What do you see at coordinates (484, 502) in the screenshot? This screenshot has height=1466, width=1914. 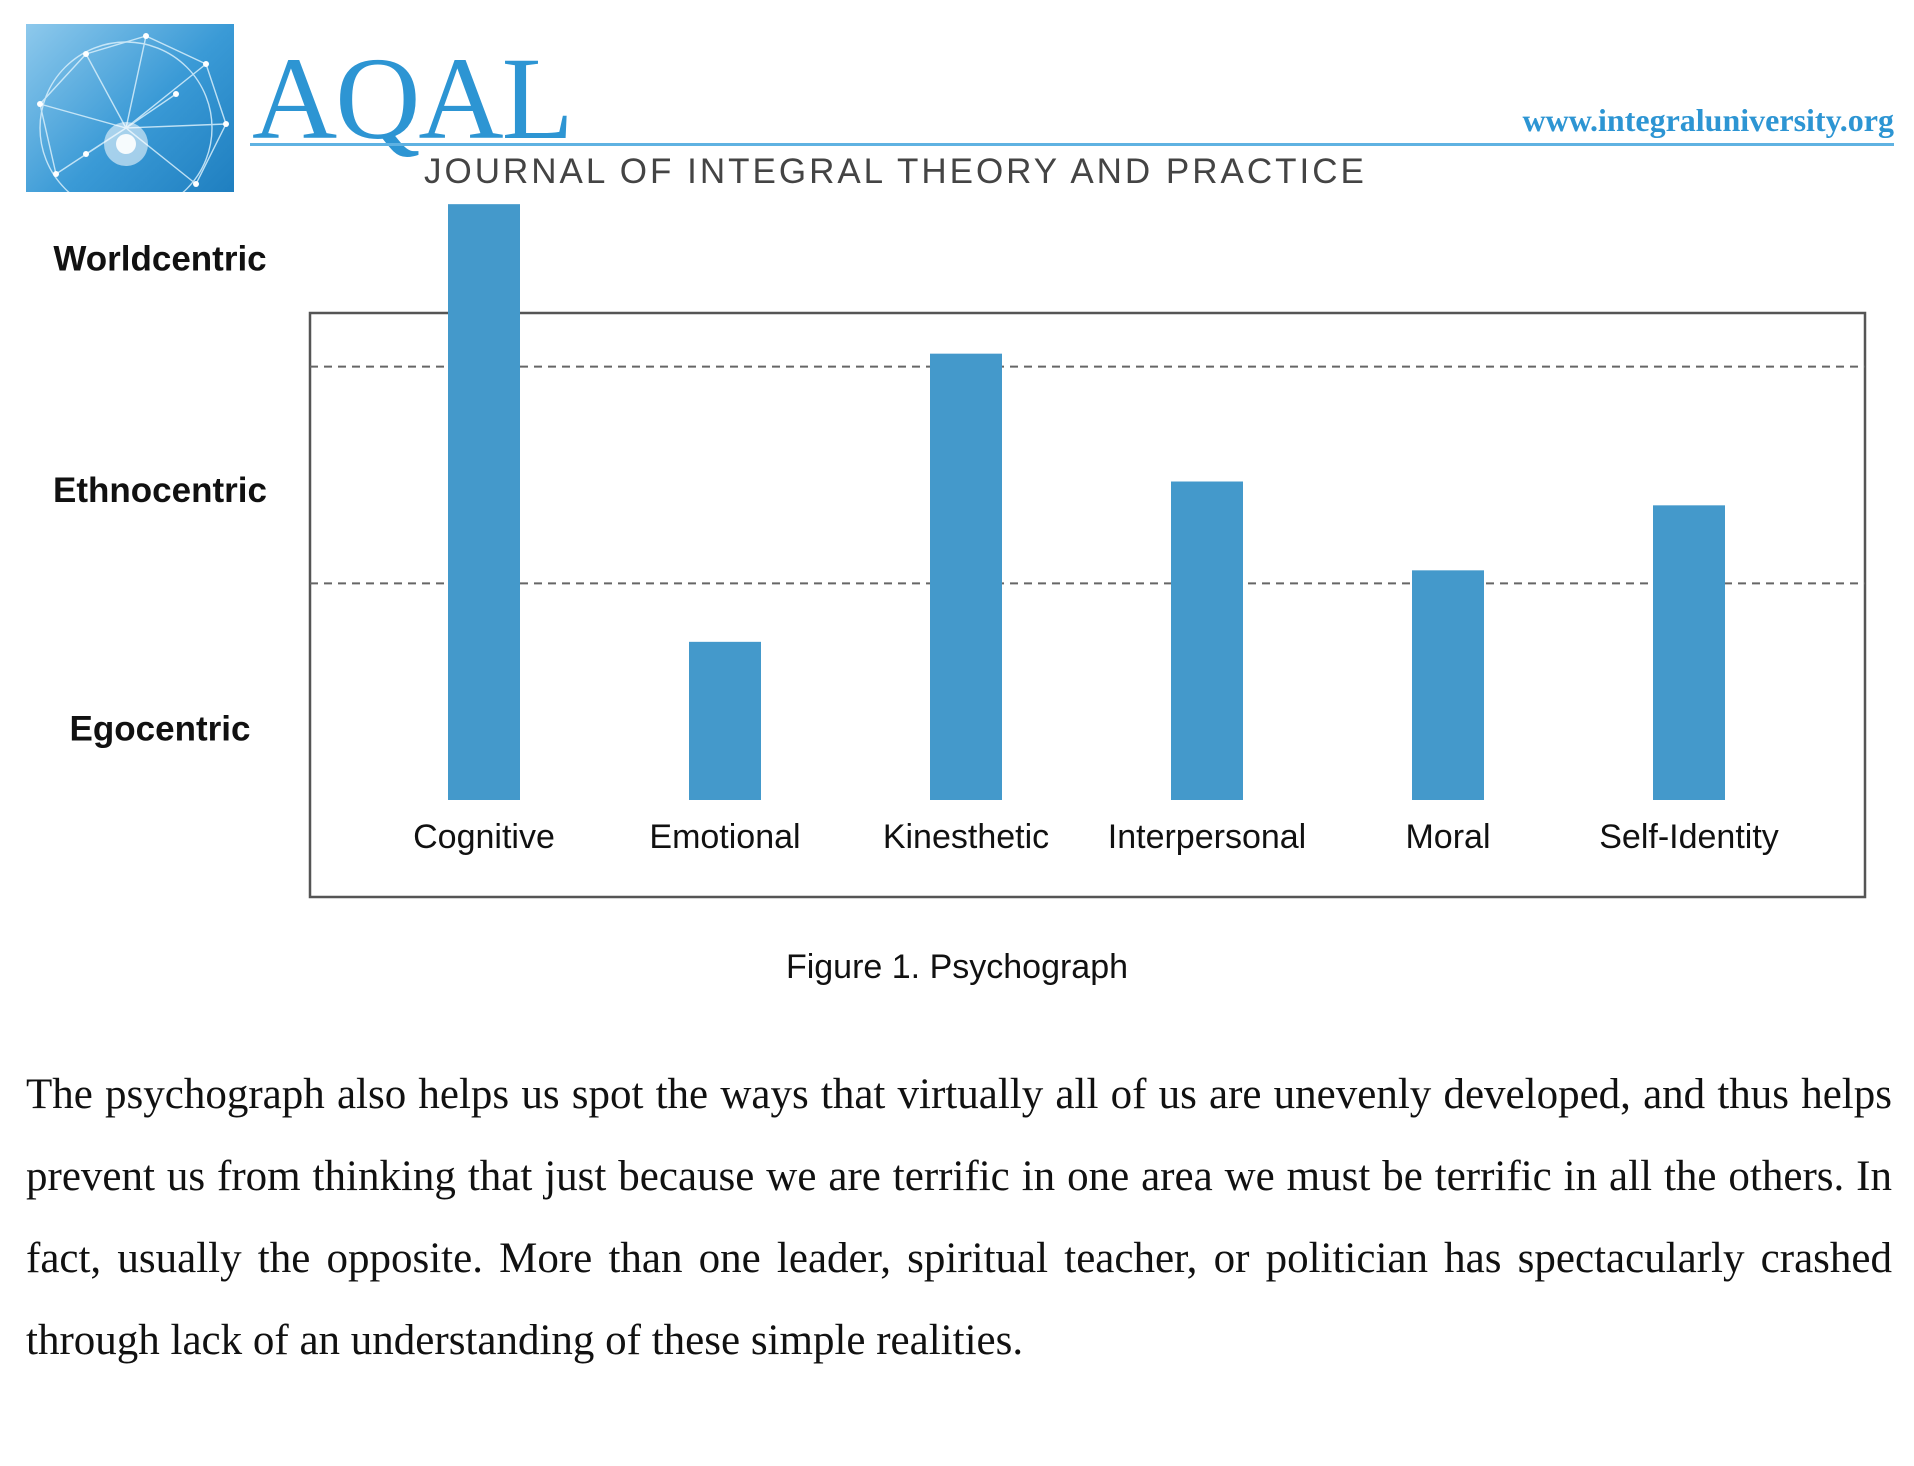 I see `bar-cognitive` at bounding box center [484, 502].